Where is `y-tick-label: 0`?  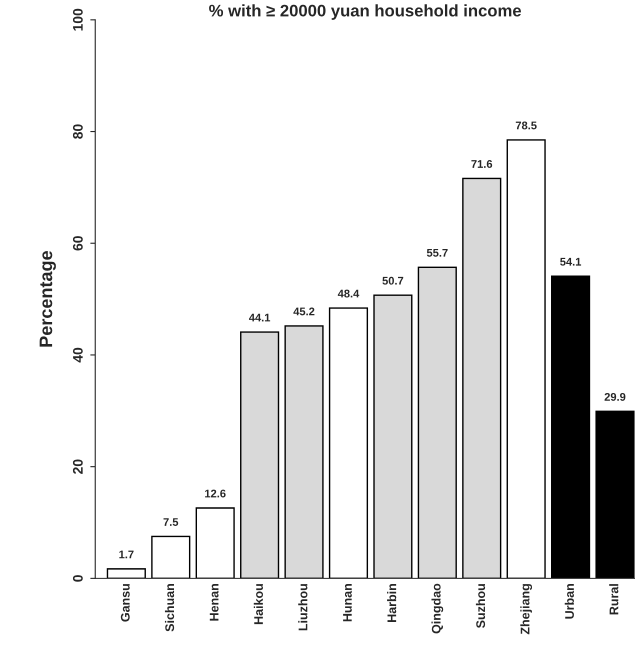
y-tick-label: 0 is located at coordinates (77, 578).